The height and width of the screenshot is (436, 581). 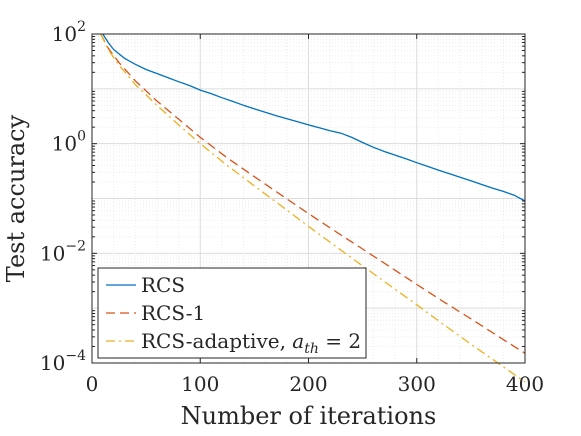 I want to click on legend-label-prefix: RCS-adaptive,, so click(x=216, y=341).